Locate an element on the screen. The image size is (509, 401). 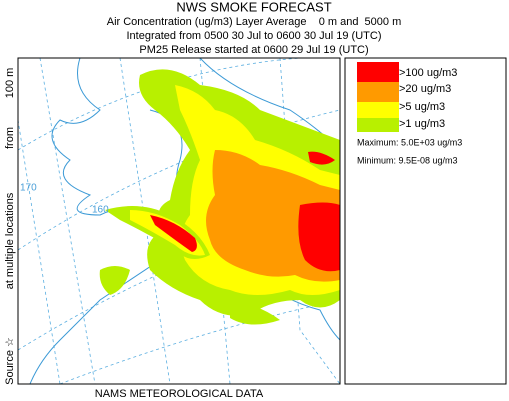
minimum: Minimum: 9.5E-08 ug/m3 is located at coordinates (407, 160).